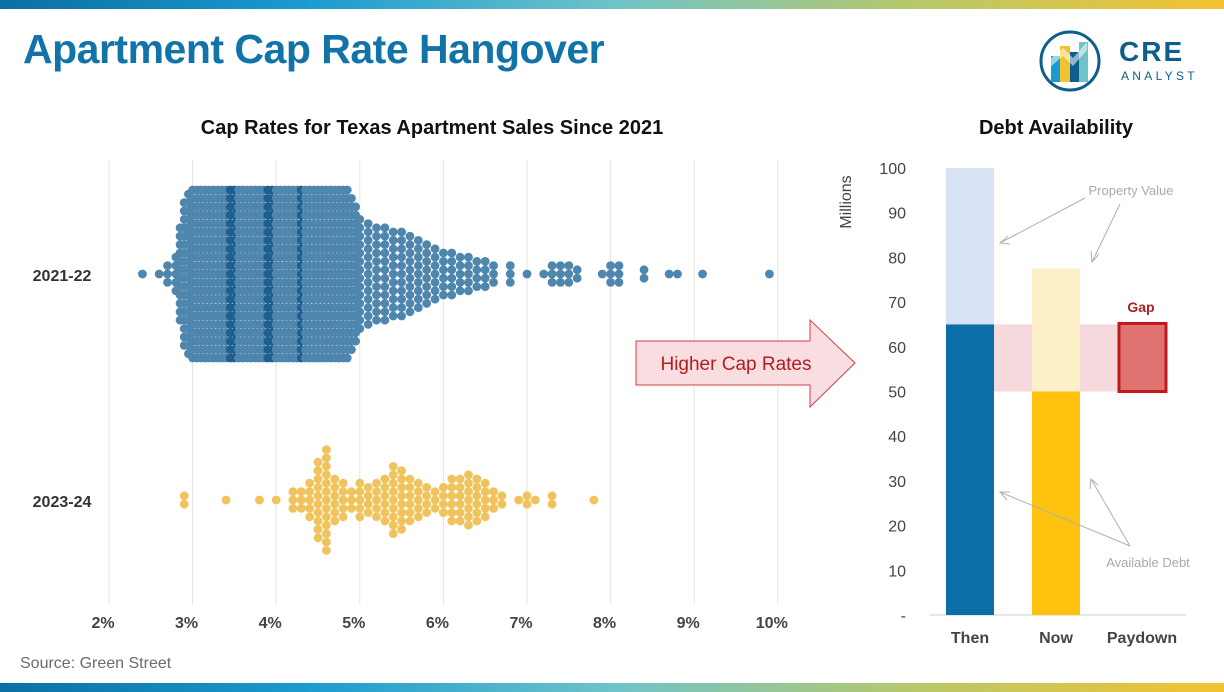 This screenshot has width=1224, height=692. What do you see at coordinates (1159, 76) in the screenshot?
I see `logo-subtext: ANALYST` at bounding box center [1159, 76].